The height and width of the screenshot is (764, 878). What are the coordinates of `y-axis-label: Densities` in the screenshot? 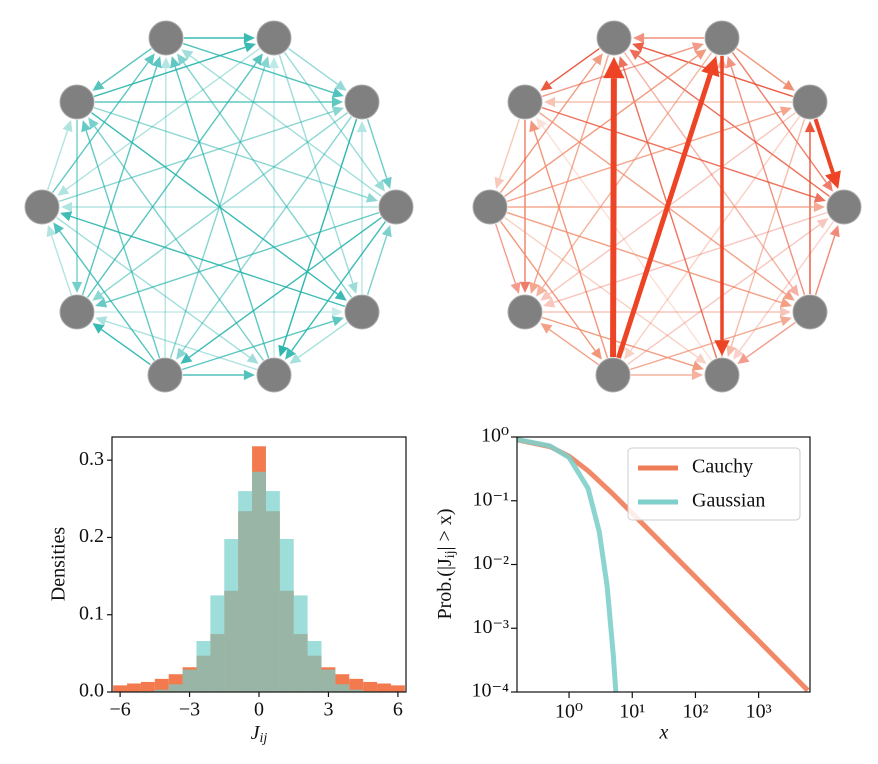 It's located at (59, 564).